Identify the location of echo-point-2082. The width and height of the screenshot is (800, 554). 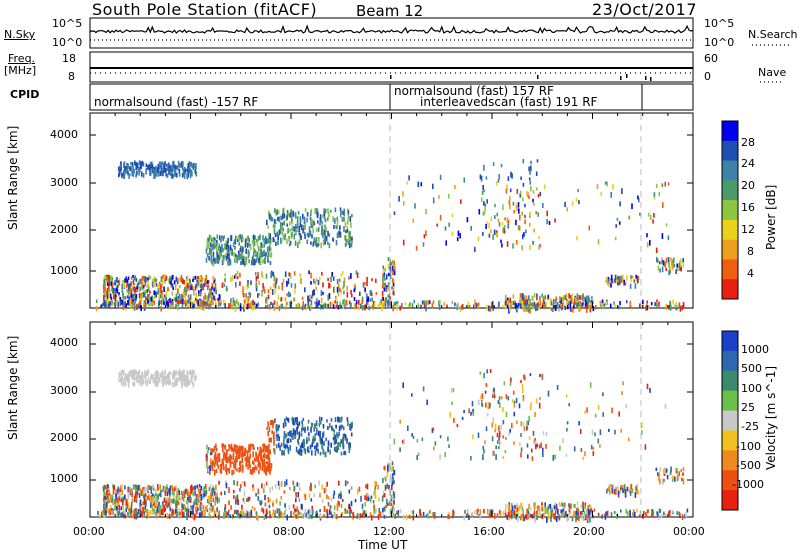
(522, 303).